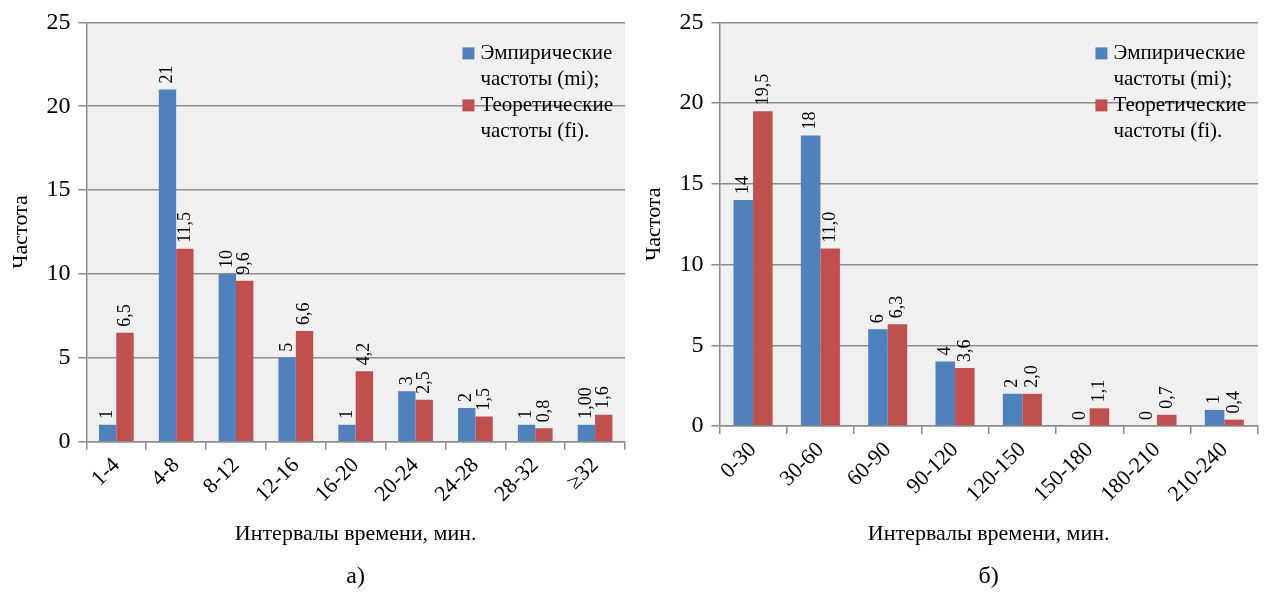  I want to click on text: б), so click(988, 575).